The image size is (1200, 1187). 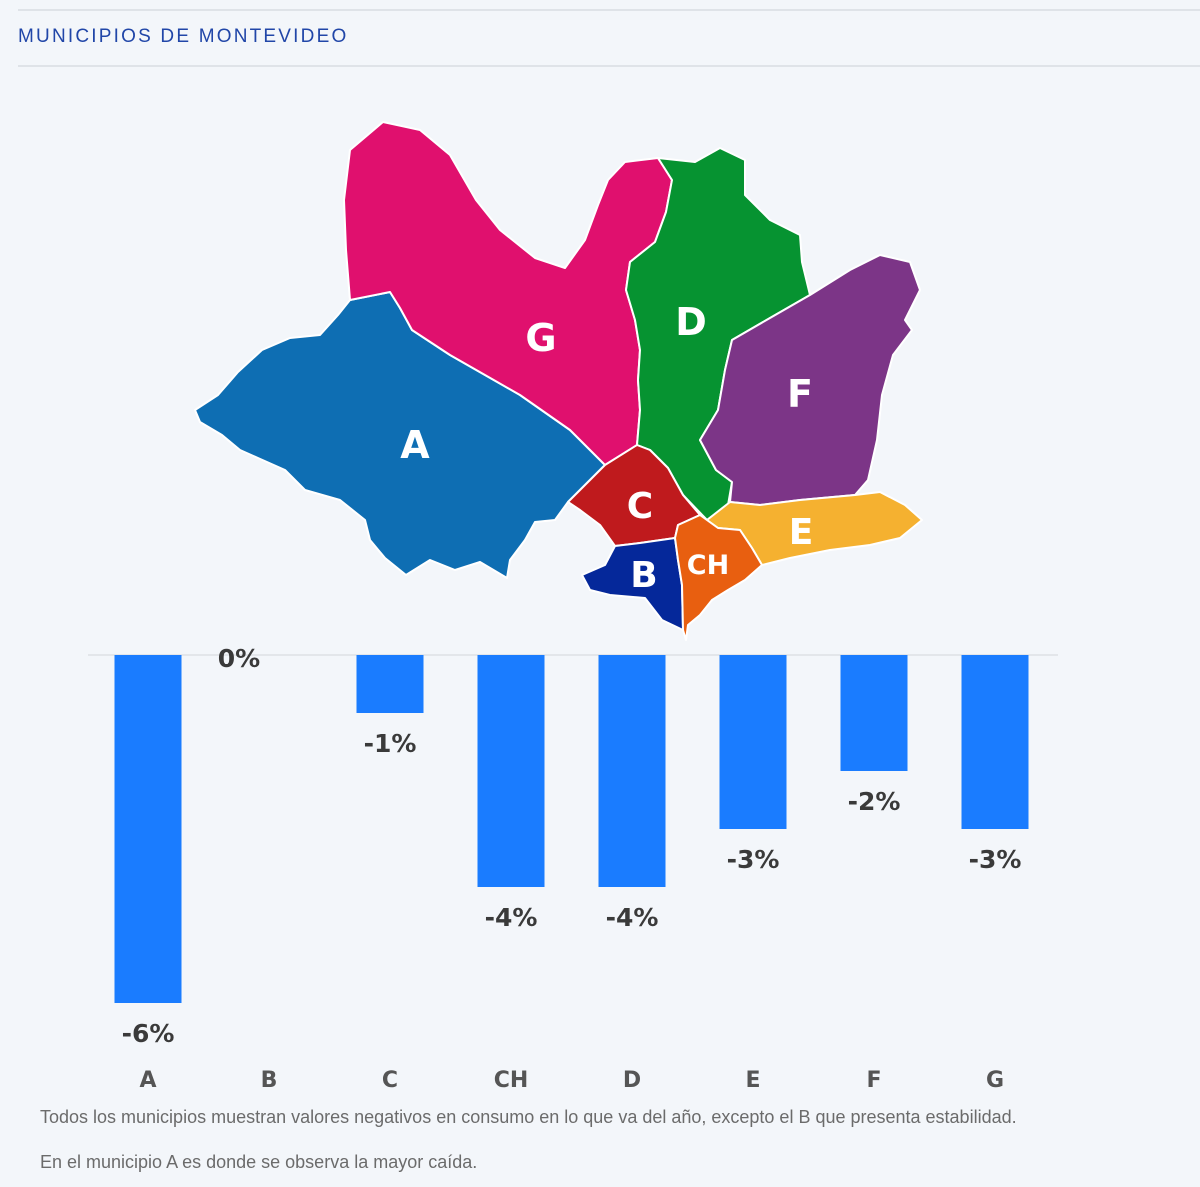 I want to click on map-label-f: F, so click(x=800, y=394).